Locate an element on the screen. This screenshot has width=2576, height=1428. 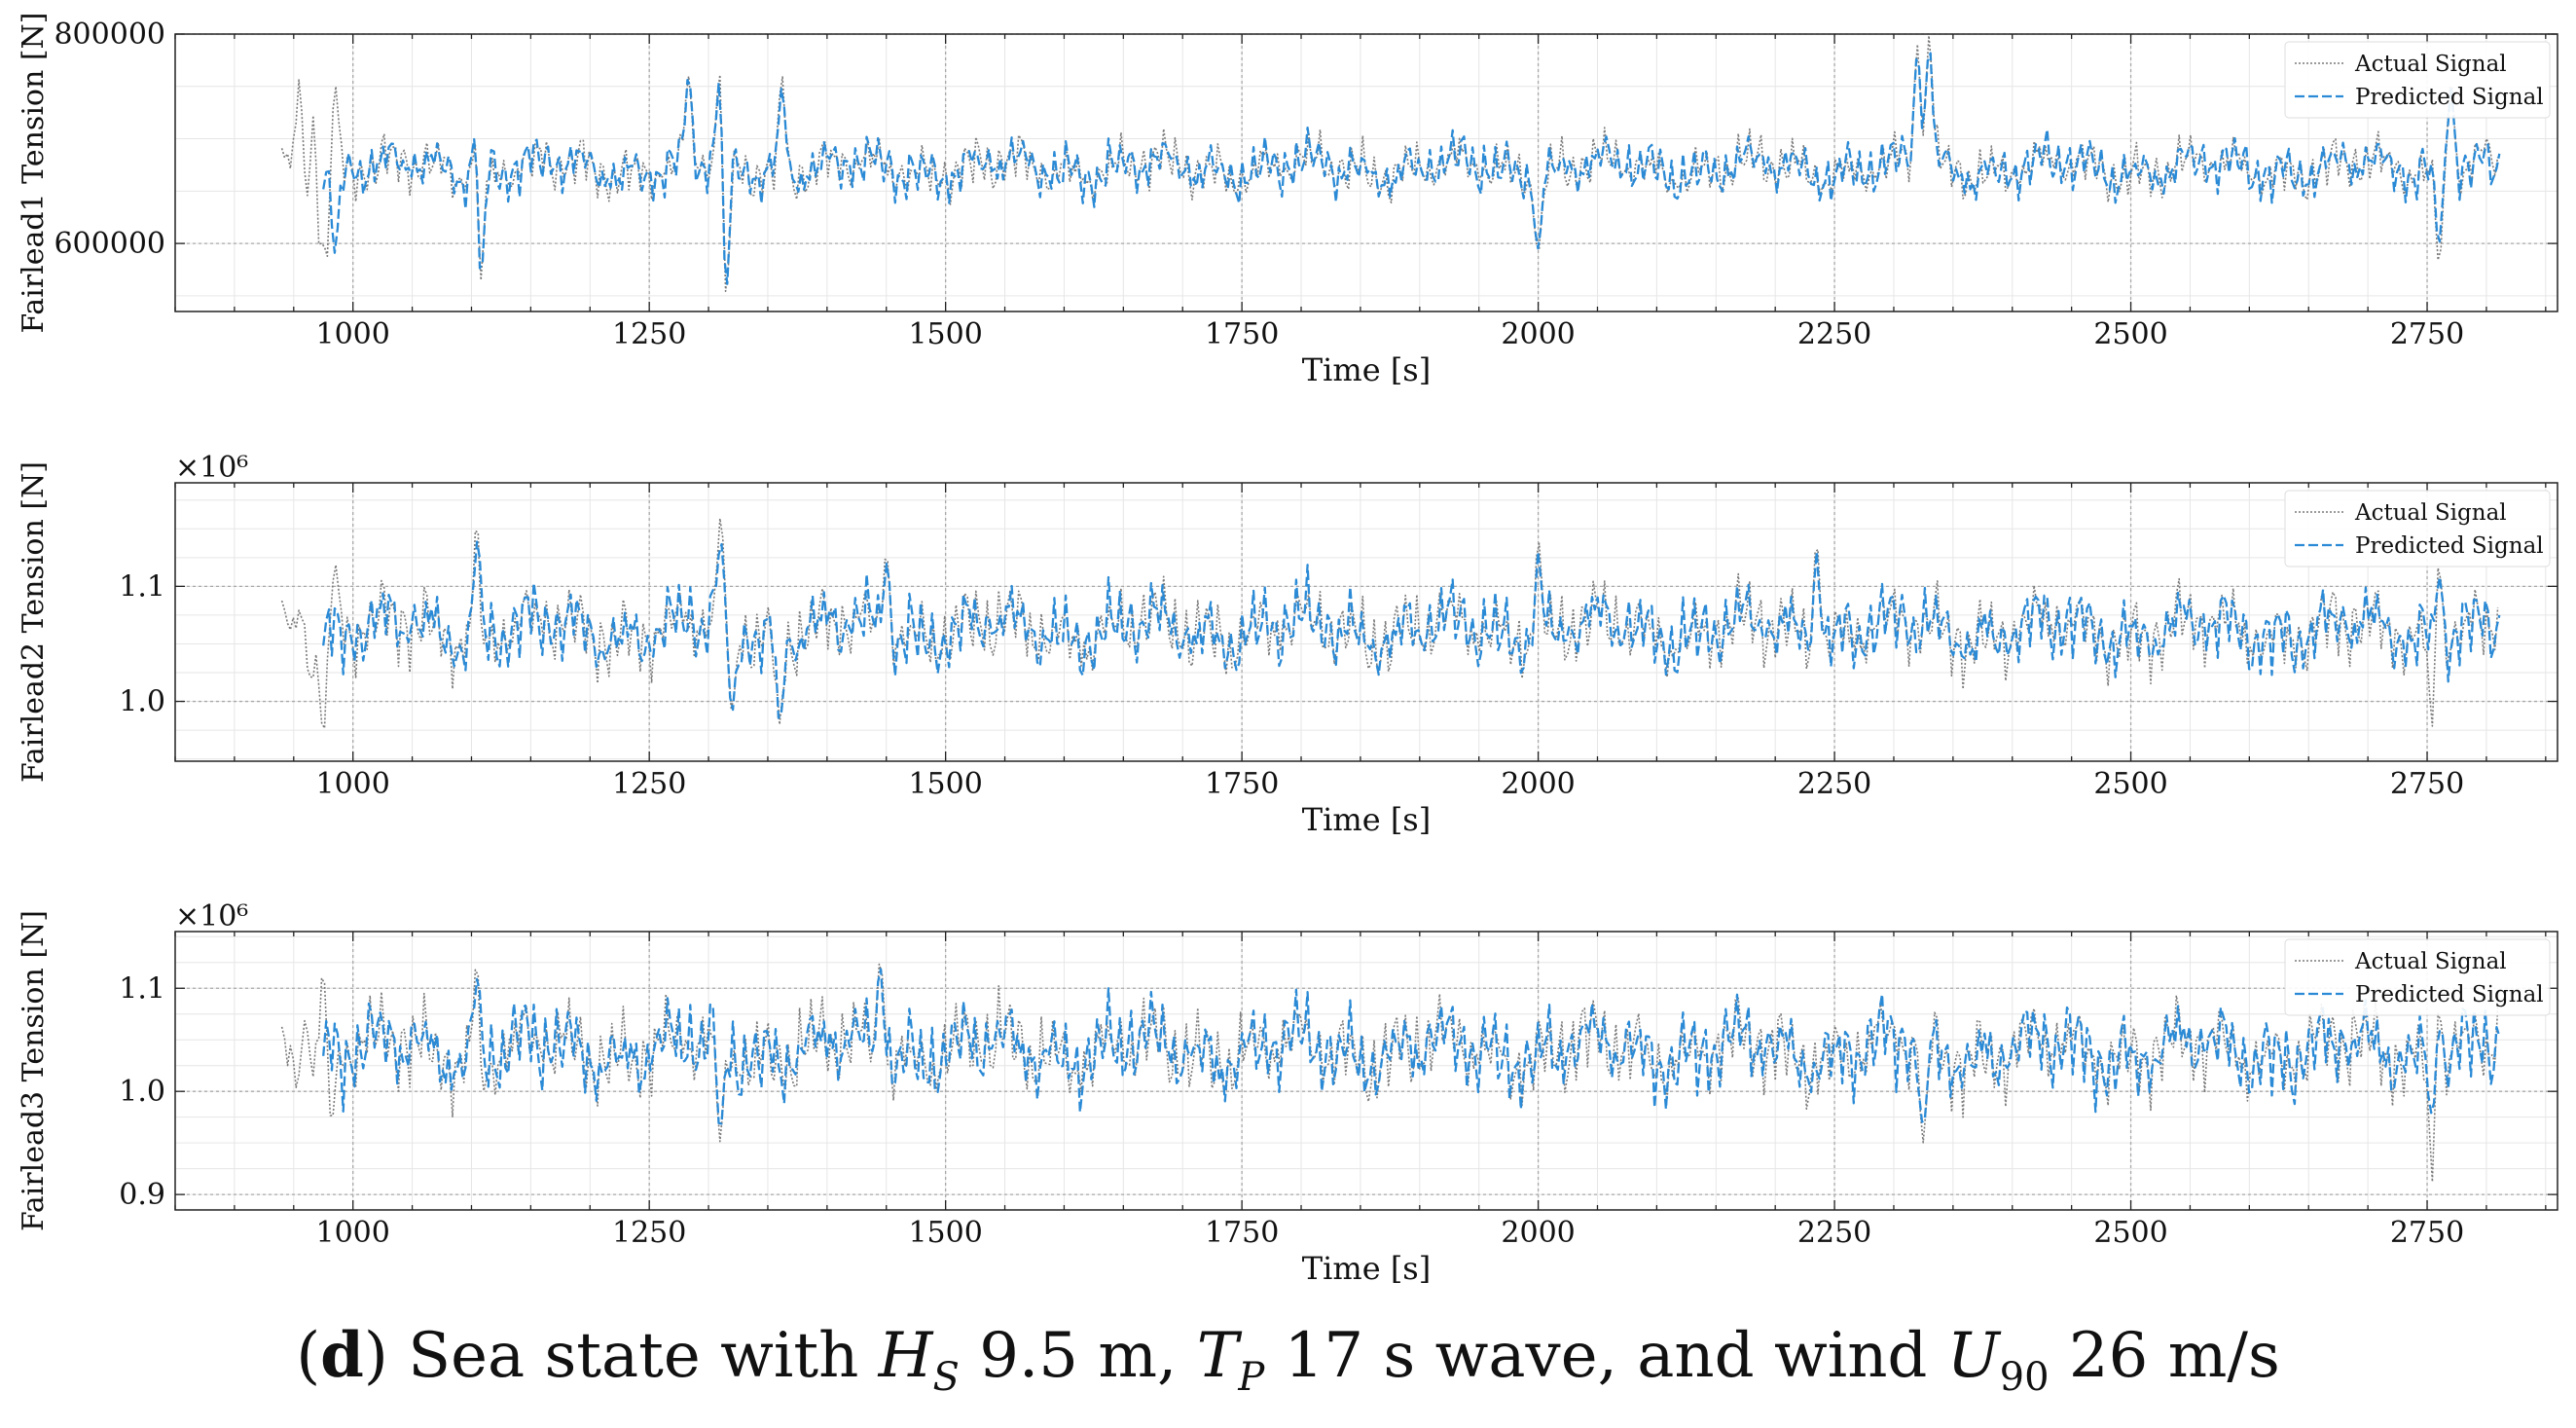
caption-tp-value: 17 s wave, and wind is located at coordinates (1605, 1356).